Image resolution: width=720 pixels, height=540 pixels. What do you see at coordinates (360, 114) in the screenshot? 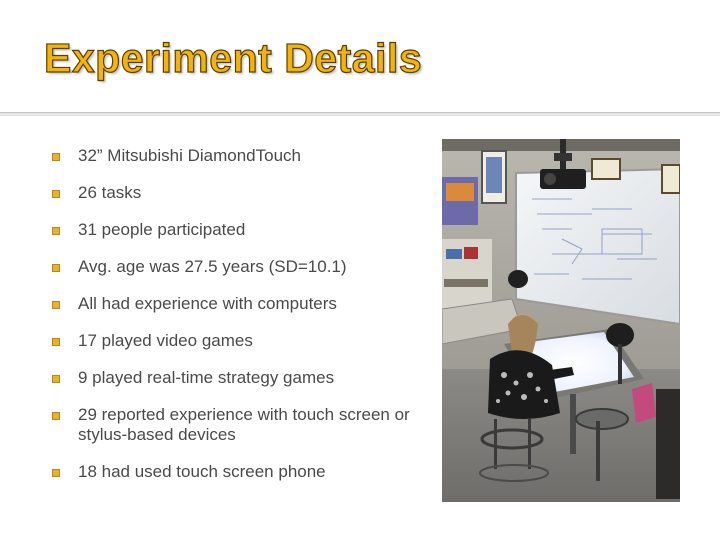
I see `title-divider` at bounding box center [360, 114].